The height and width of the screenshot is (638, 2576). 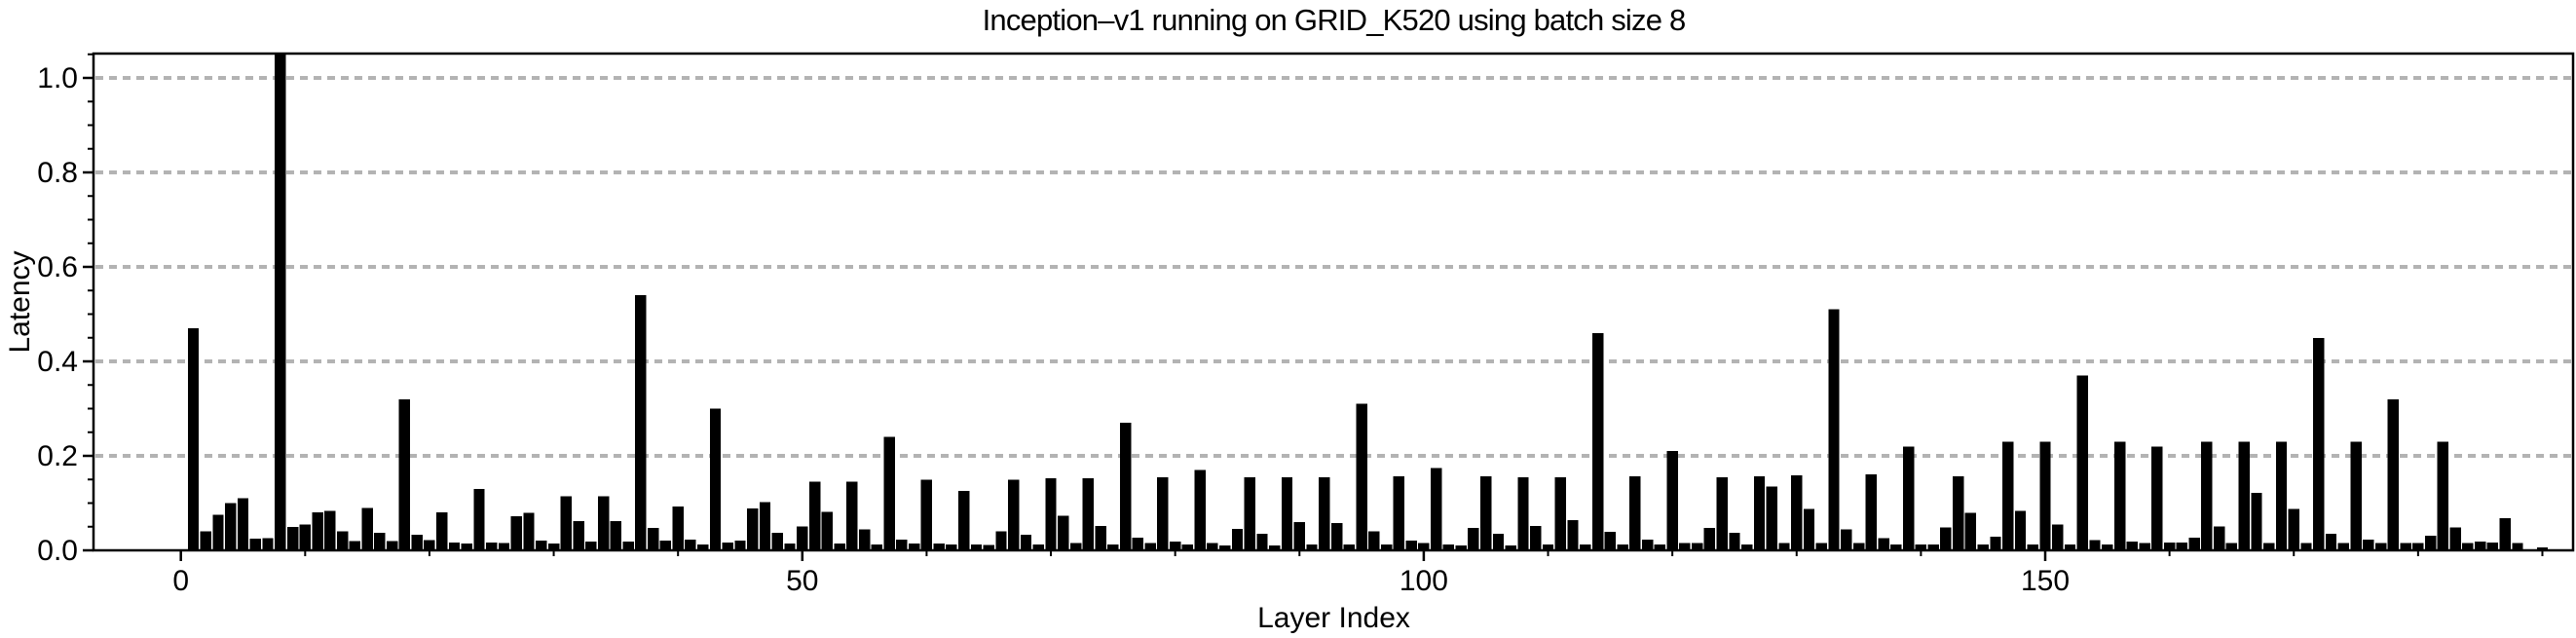 I want to click on y-tick-label: 0.8, so click(x=57, y=173).